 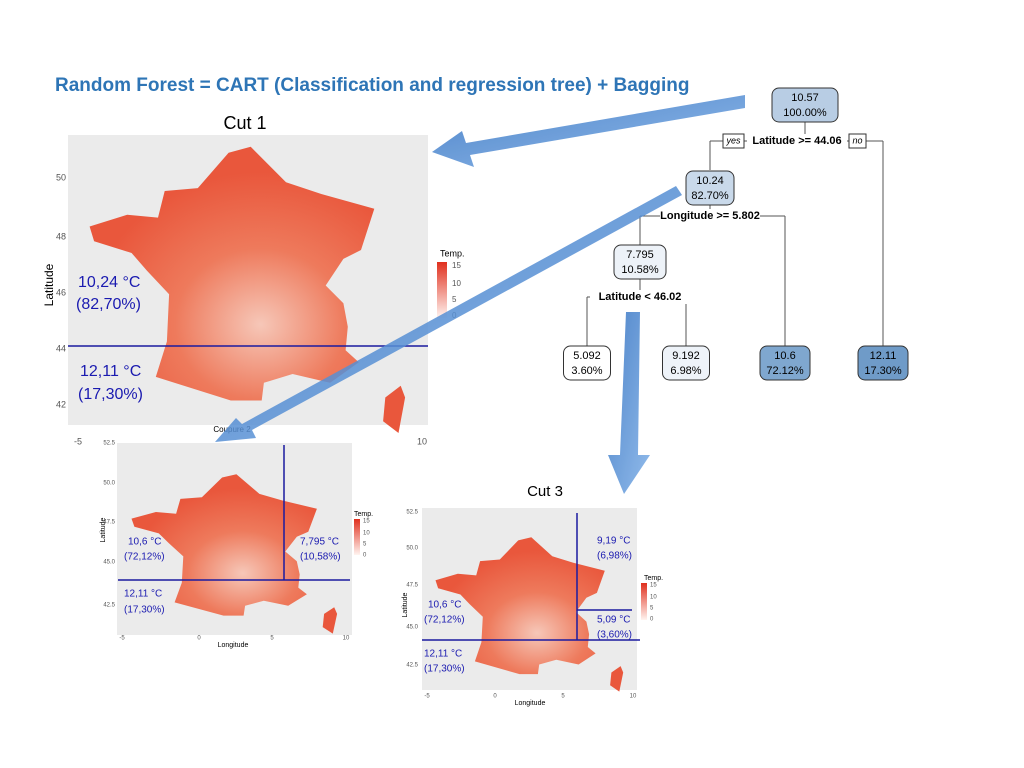 I want to click on region-label: (72,12%), so click(x=144, y=557).